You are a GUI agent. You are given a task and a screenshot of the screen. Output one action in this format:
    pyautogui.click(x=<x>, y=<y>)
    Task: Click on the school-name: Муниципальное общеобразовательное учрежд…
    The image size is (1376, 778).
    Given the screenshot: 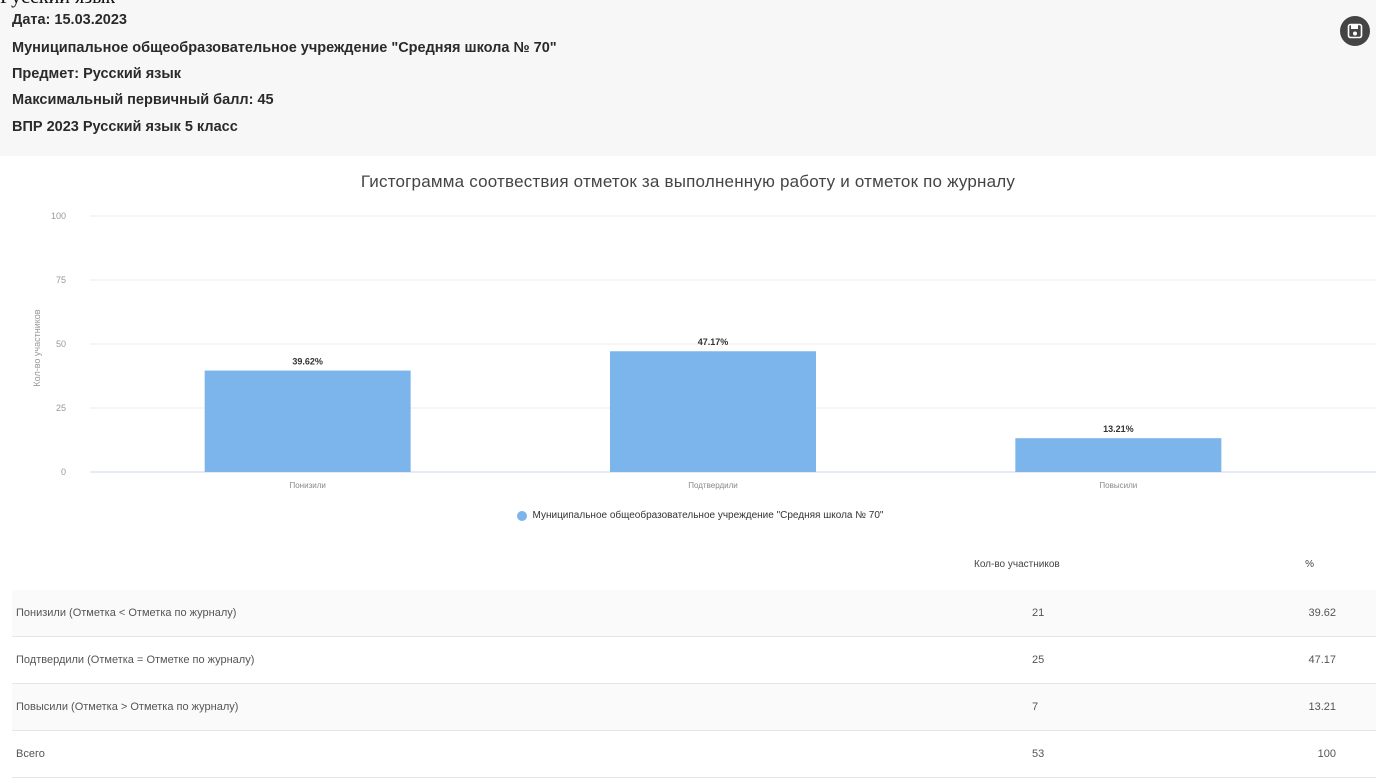 What is the action you would take?
    pyautogui.click(x=284, y=48)
    